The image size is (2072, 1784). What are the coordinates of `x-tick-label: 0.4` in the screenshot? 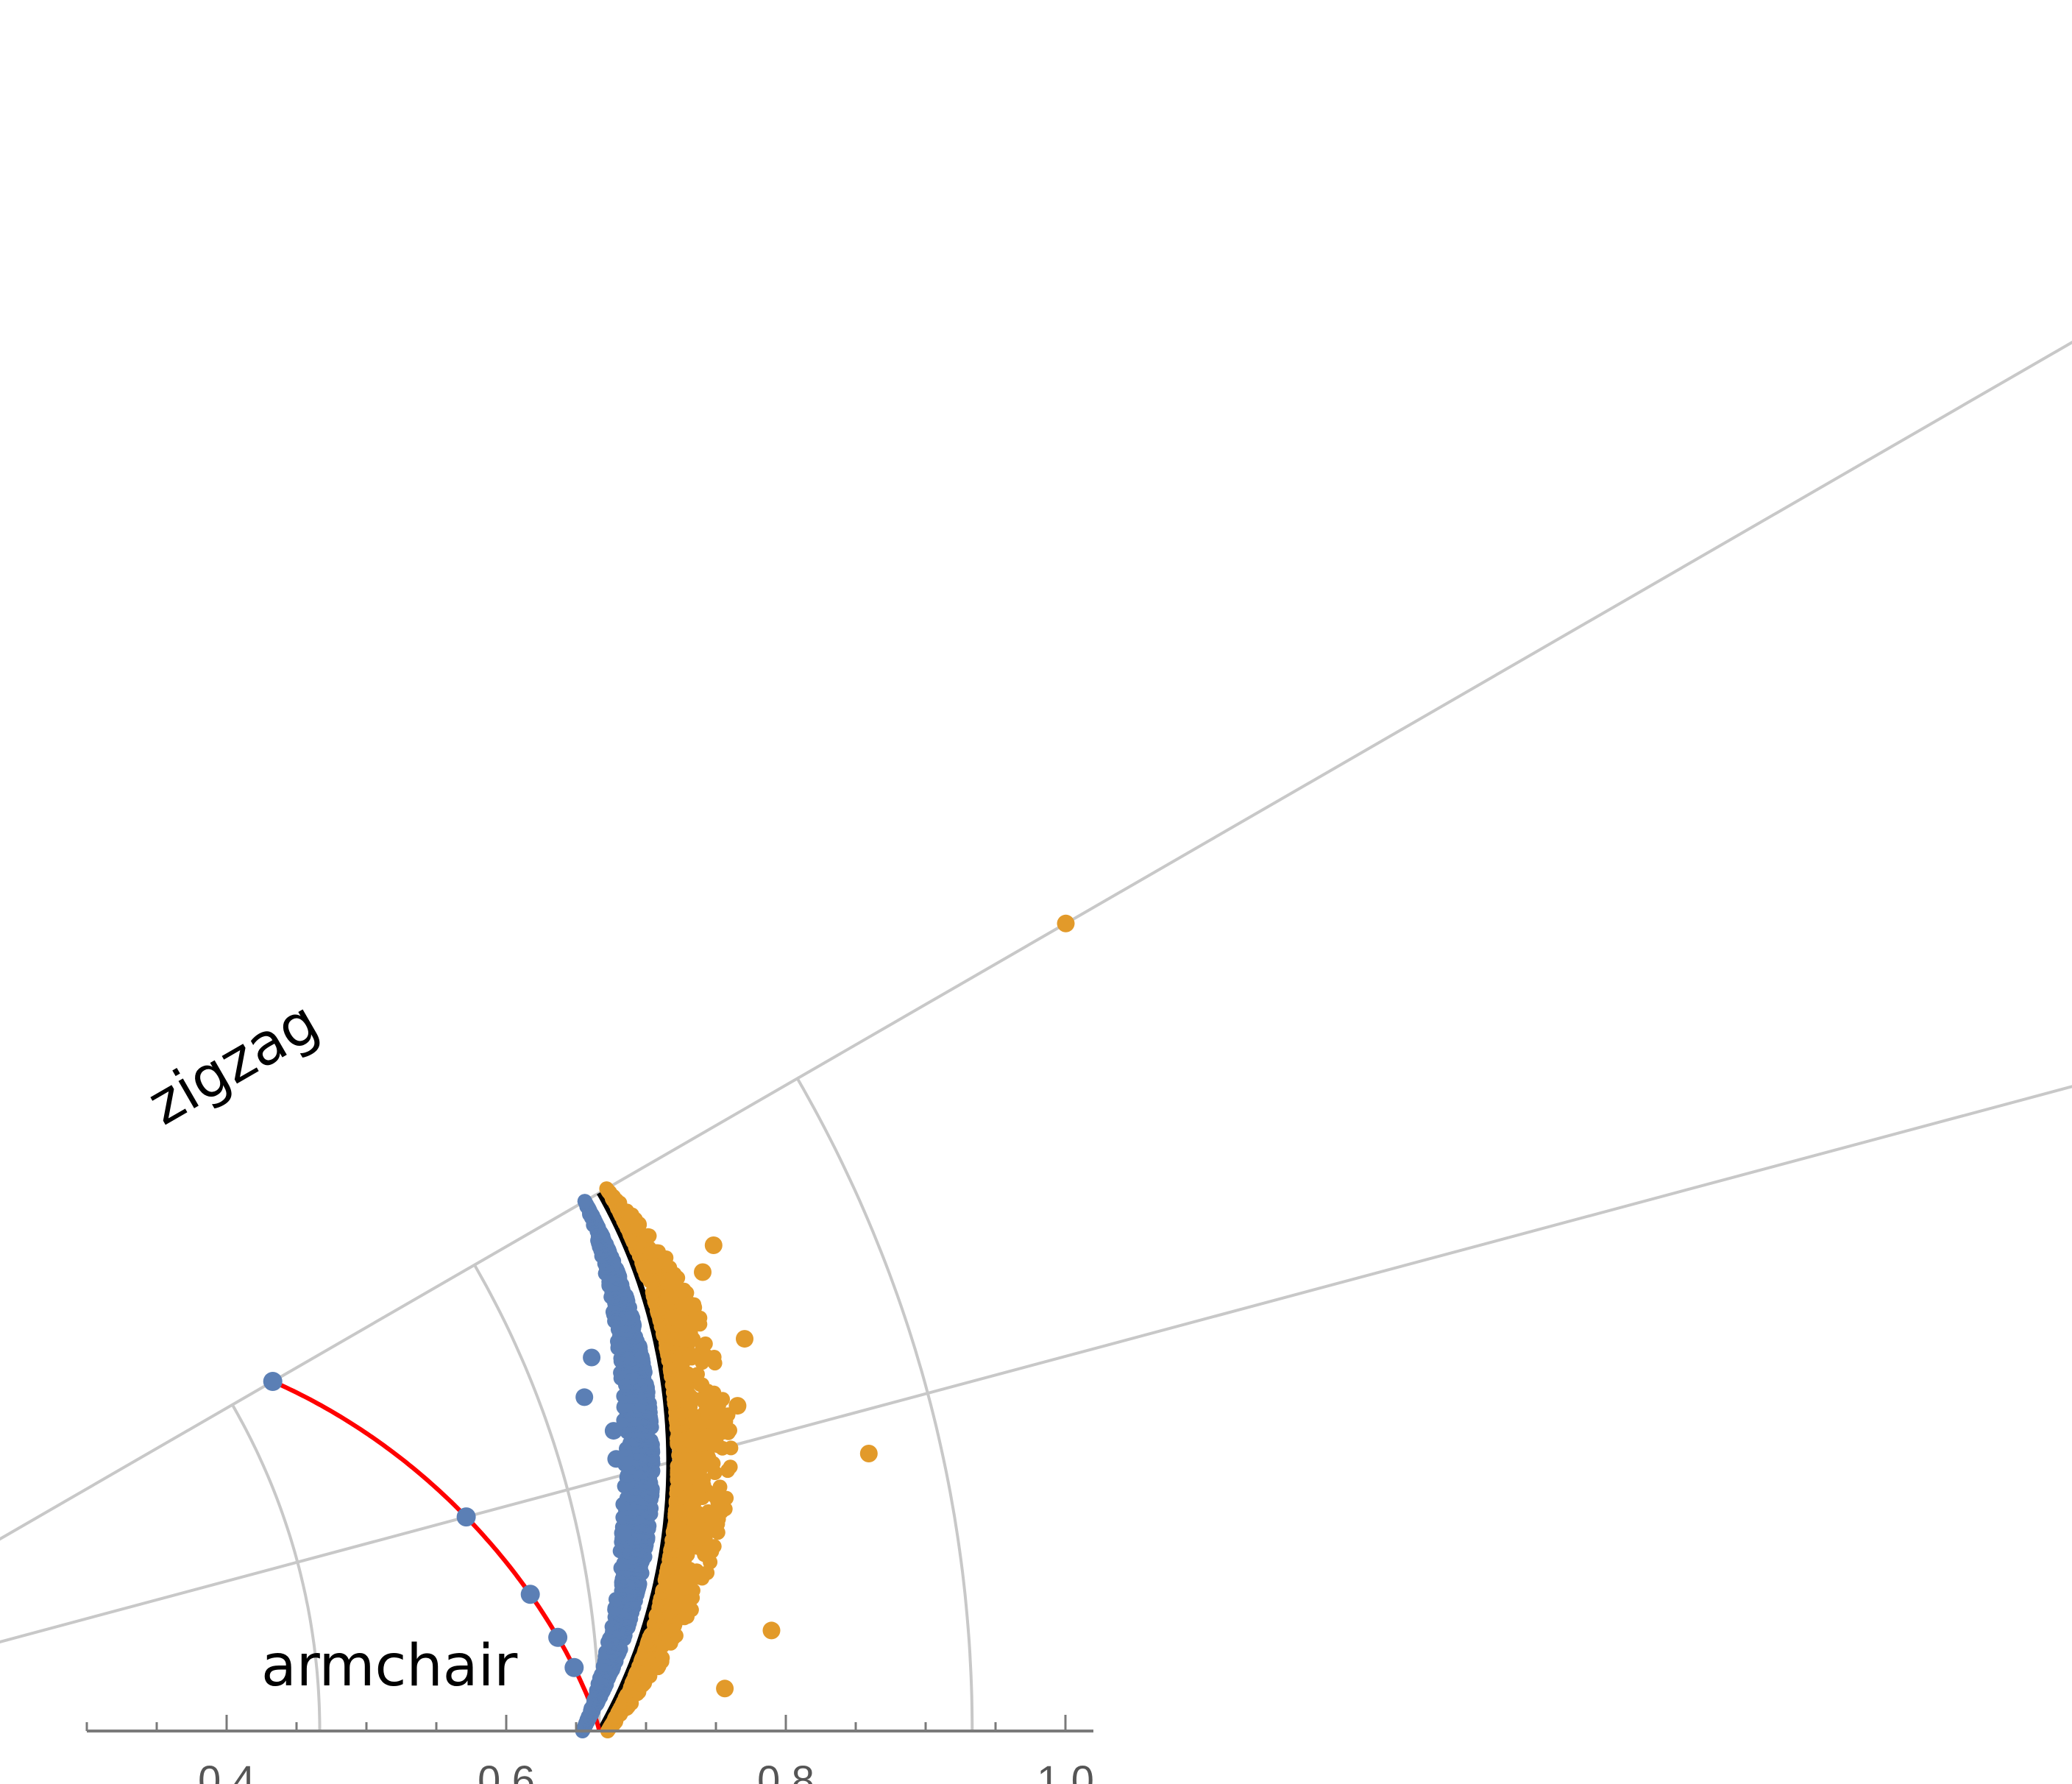 It's located at (226, 1770).